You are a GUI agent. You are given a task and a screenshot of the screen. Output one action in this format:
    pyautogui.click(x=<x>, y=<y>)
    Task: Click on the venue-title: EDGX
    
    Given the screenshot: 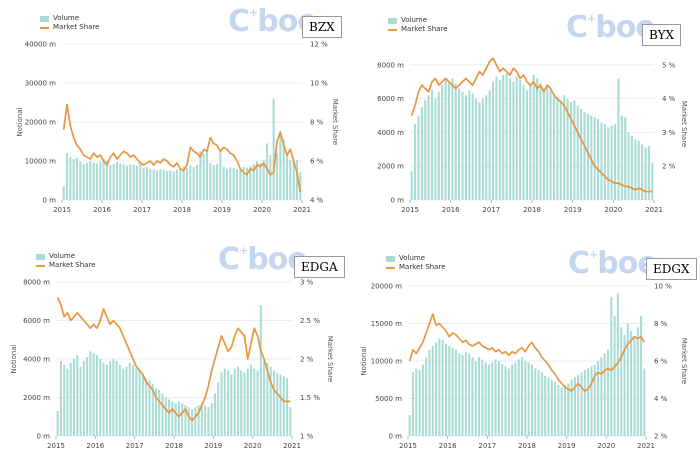 What is the action you would take?
    pyautogui.click(x=671, y=269)
    